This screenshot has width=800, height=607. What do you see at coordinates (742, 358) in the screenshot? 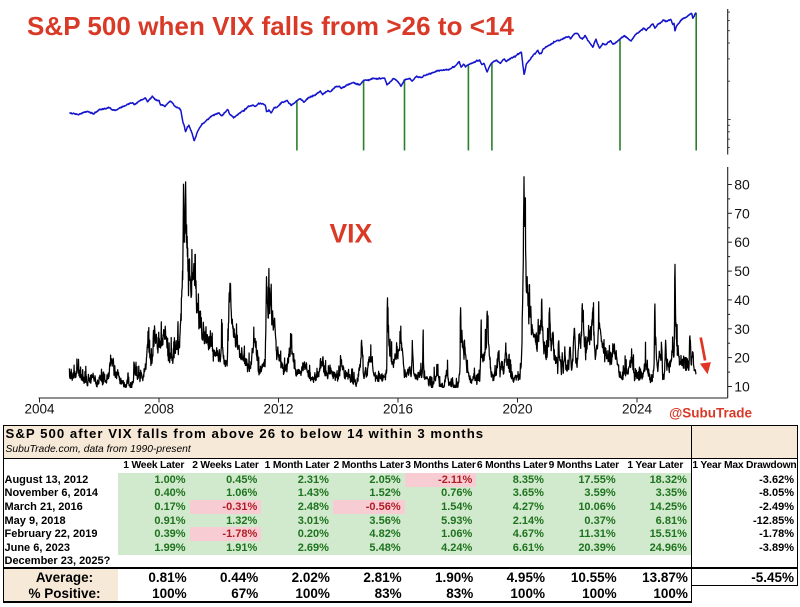
I see `svg-text: 20` at bounding box center [742, 358].